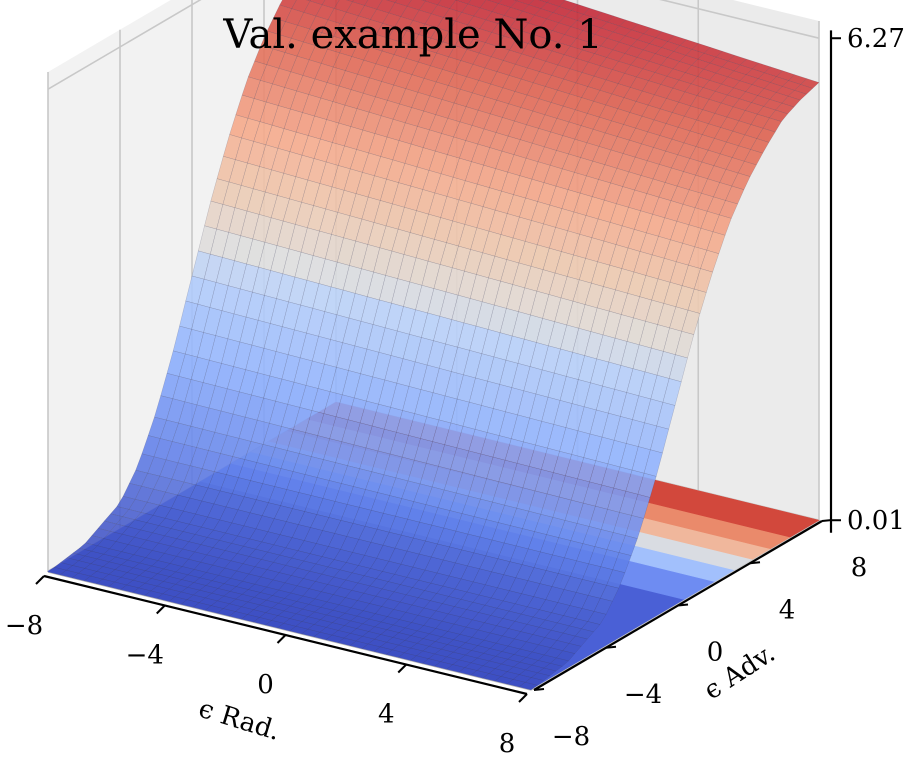 The width and height of the screenshot is (905, 779). I want to click on y-tick-label: 4, so click(787, 610).